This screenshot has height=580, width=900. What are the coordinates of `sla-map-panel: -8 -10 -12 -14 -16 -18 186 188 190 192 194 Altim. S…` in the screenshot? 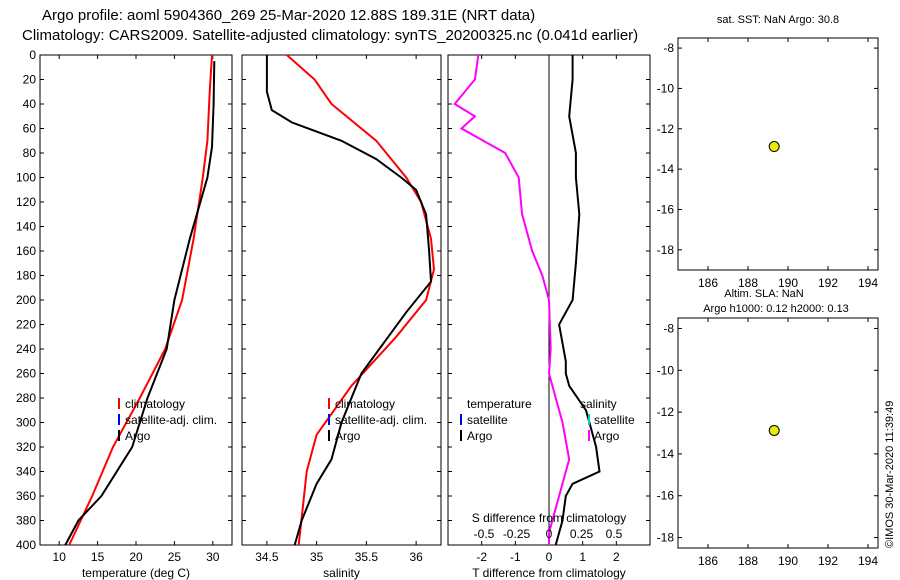 It's located at (768, 428).